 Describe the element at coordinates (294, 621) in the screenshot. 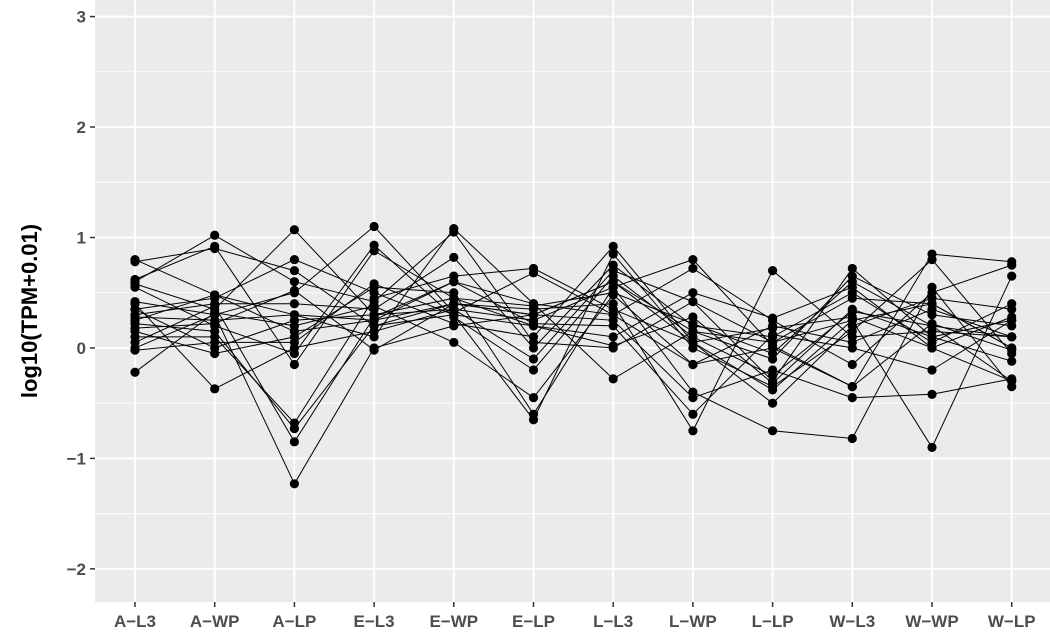

I see `x-tick-label: A−LP` at that location.